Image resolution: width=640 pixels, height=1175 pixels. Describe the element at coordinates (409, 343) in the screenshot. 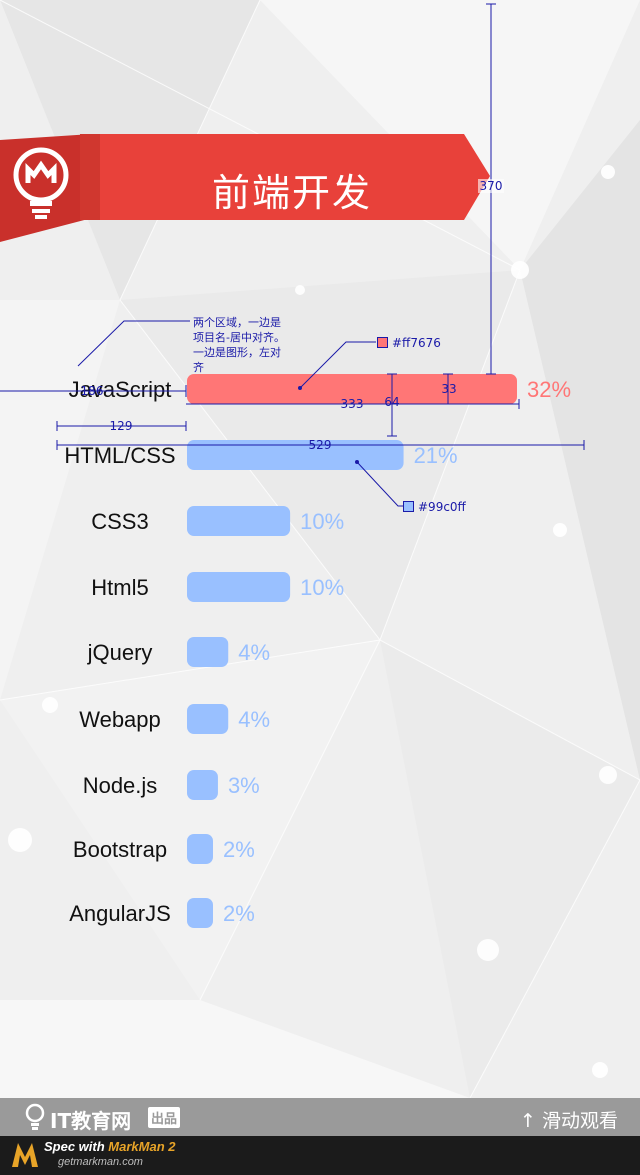

I see `swatch-red-label: #ff7676` at that location.